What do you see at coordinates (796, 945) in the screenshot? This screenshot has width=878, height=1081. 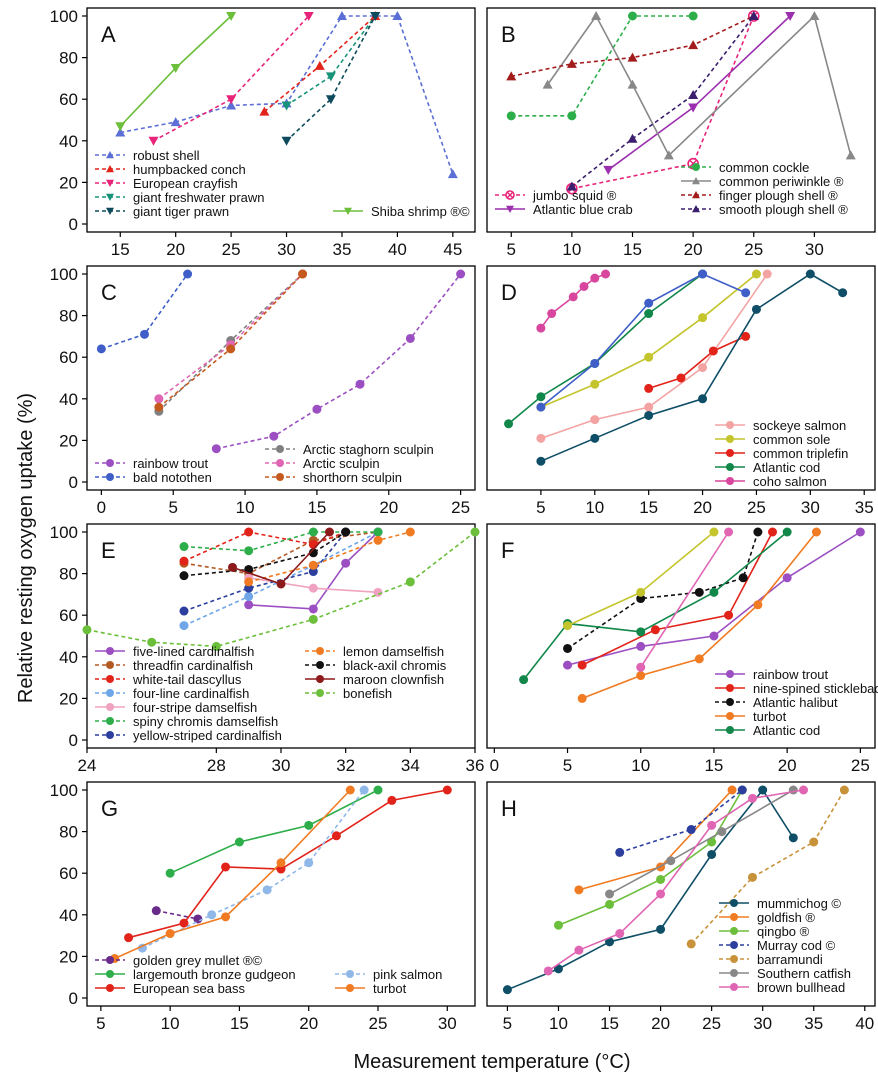 I see `legend-label: Murray cod ©` at bounding box center [796, 945].